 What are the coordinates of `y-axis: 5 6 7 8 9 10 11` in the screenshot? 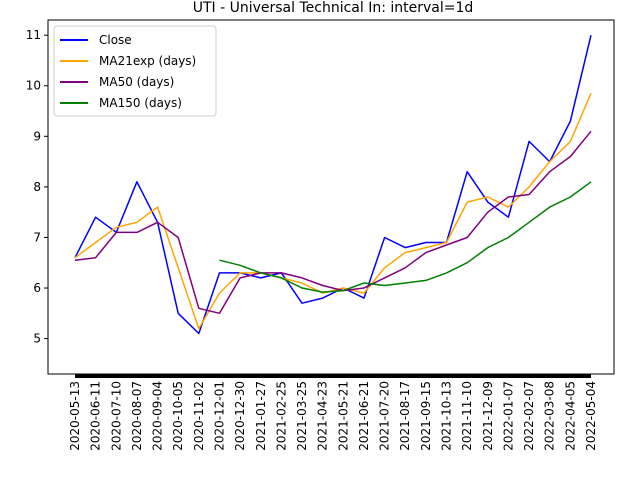 It's located at (37, 187).